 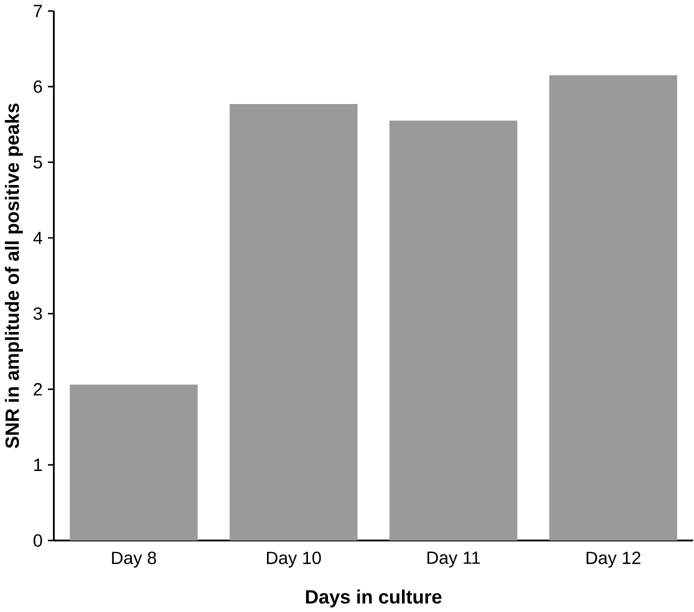 I want to click on y-tick-label: 1, so click(x=38, y=464).